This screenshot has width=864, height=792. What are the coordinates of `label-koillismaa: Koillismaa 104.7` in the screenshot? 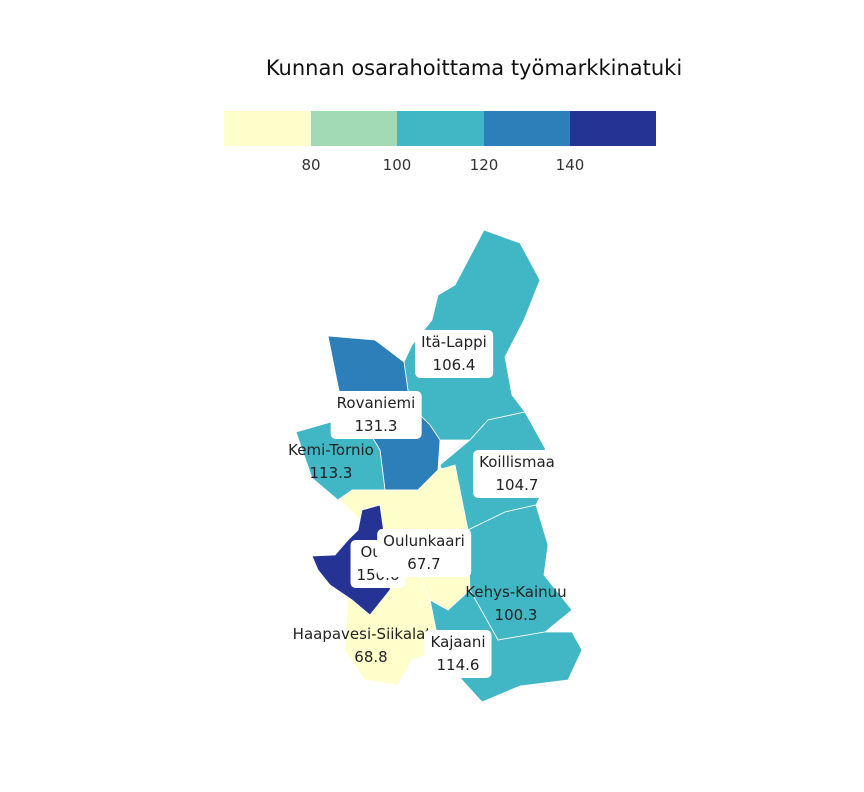 It's located at (517, 474).